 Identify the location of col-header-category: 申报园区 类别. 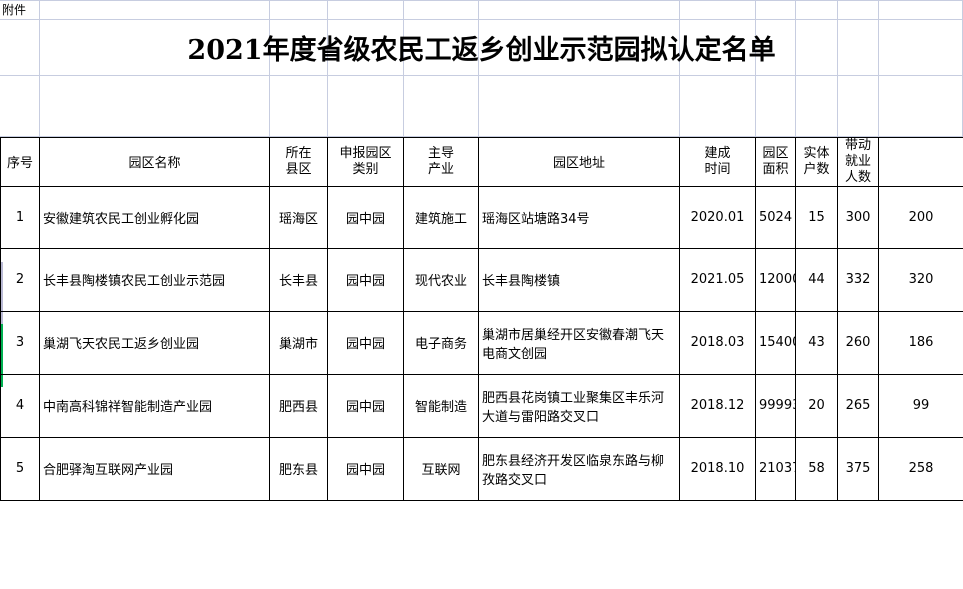
(365, 162).